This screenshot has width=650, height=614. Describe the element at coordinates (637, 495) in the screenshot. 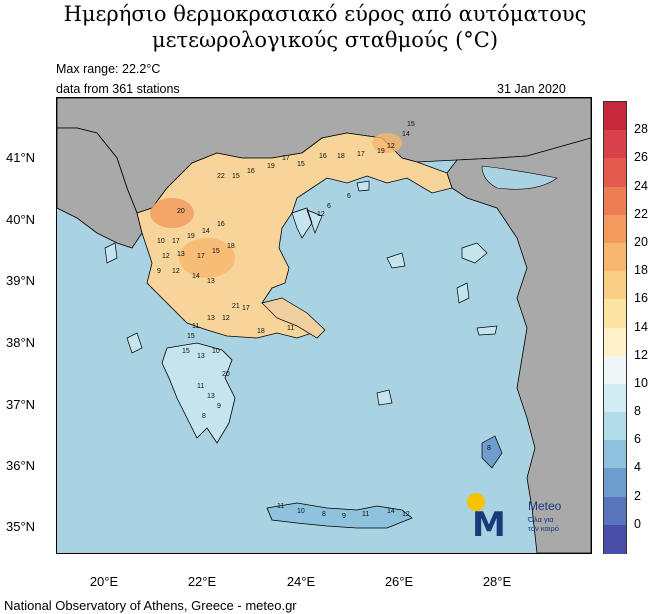

I see `colorbar-label: 2` at that location.